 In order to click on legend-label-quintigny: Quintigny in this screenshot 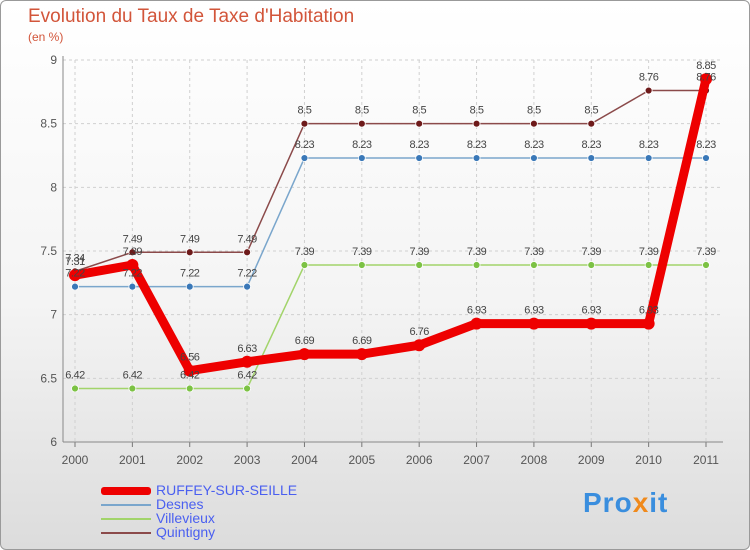, I will do `click(186, 532)`.